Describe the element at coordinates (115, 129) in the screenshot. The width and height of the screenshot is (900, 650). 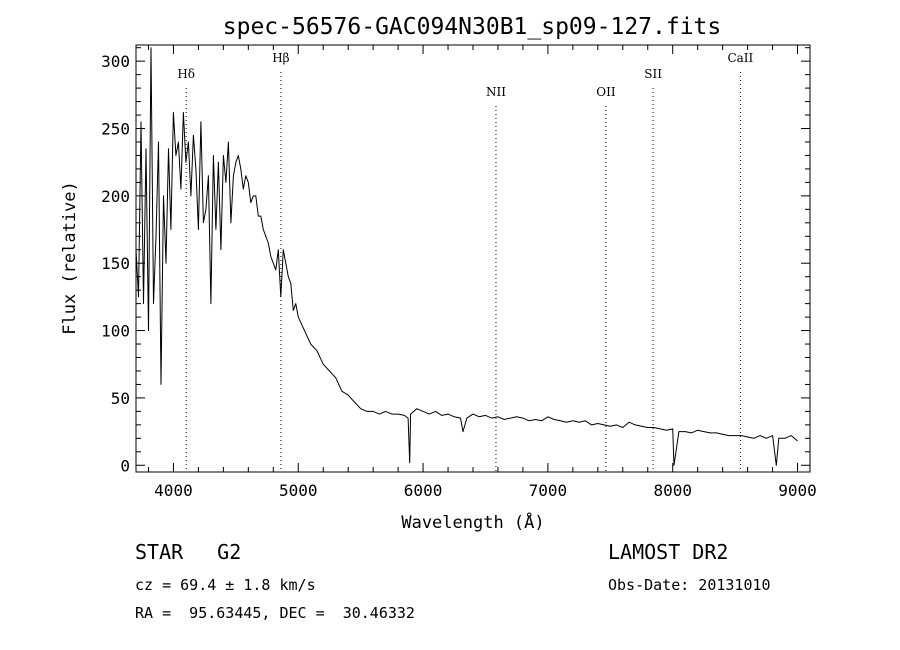
I see `y-tick-label: 250` at that location.